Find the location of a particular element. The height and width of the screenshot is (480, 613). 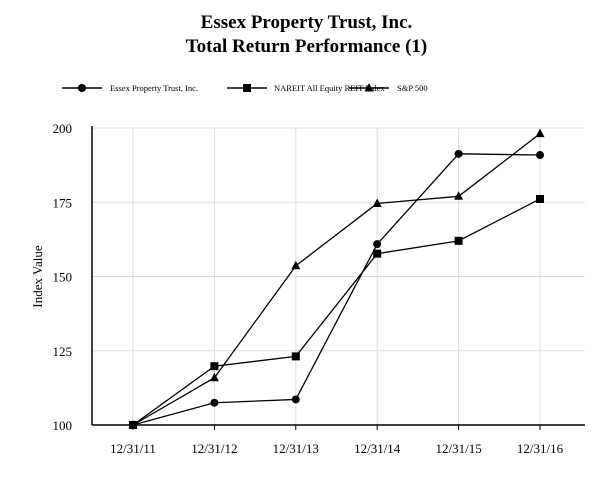

chart-title: Essex Property Trust, Inc. is located at coordinates (306, 22).